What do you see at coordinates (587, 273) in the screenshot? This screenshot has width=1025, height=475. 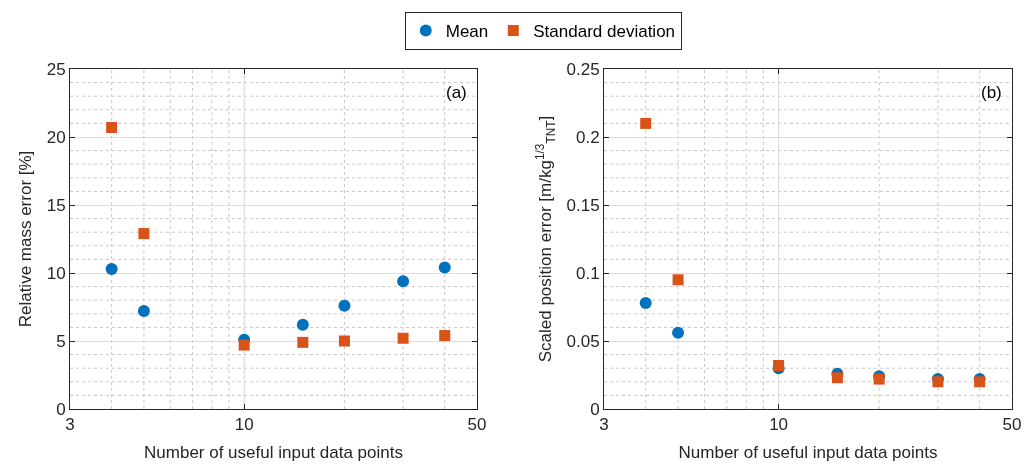 I see `y-tick-label: 0.1` at bounding box center [587, 273].